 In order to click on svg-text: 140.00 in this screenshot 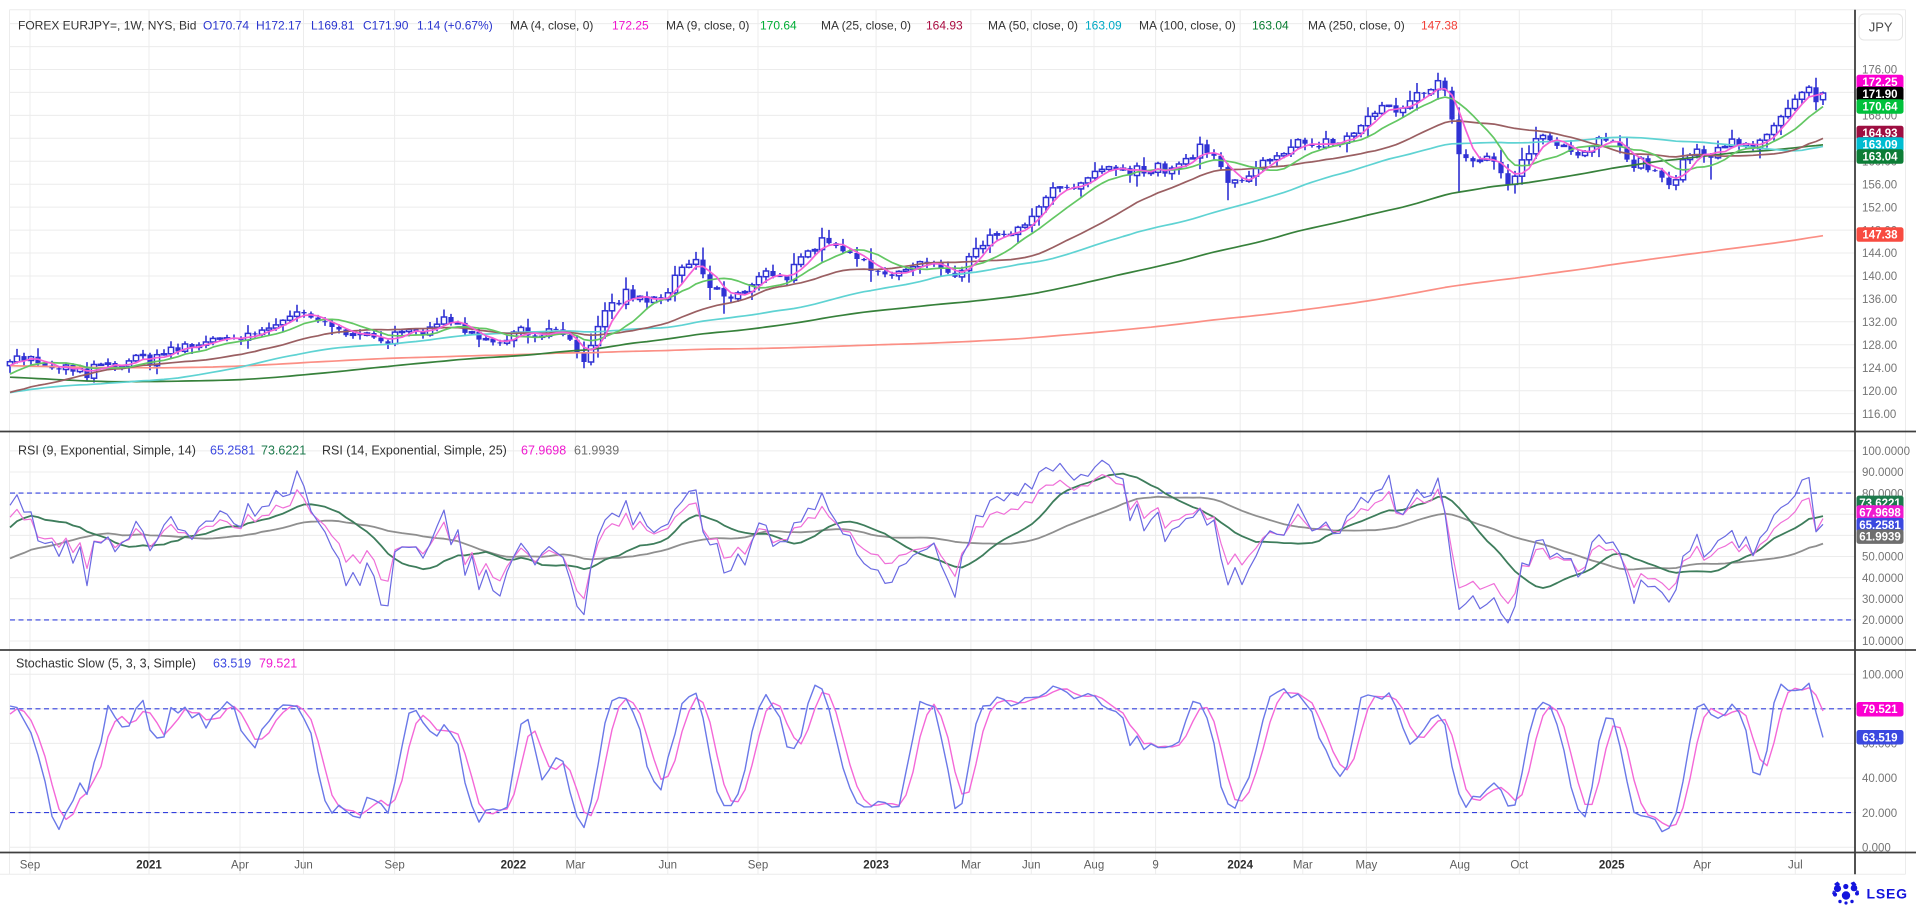, I will do `click(1879, 277)`.